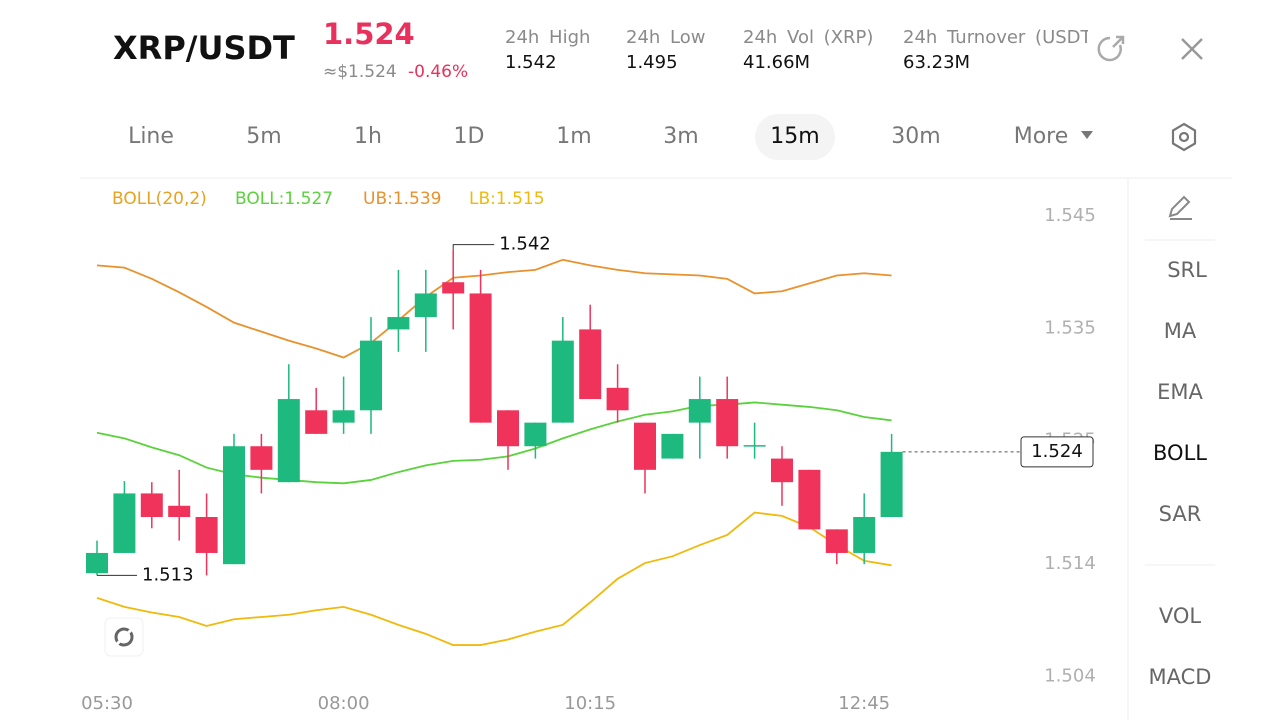 This screenshot has height=720, width=1280. I want to click on legend-entry: LB:1.515, so click(507, 199).